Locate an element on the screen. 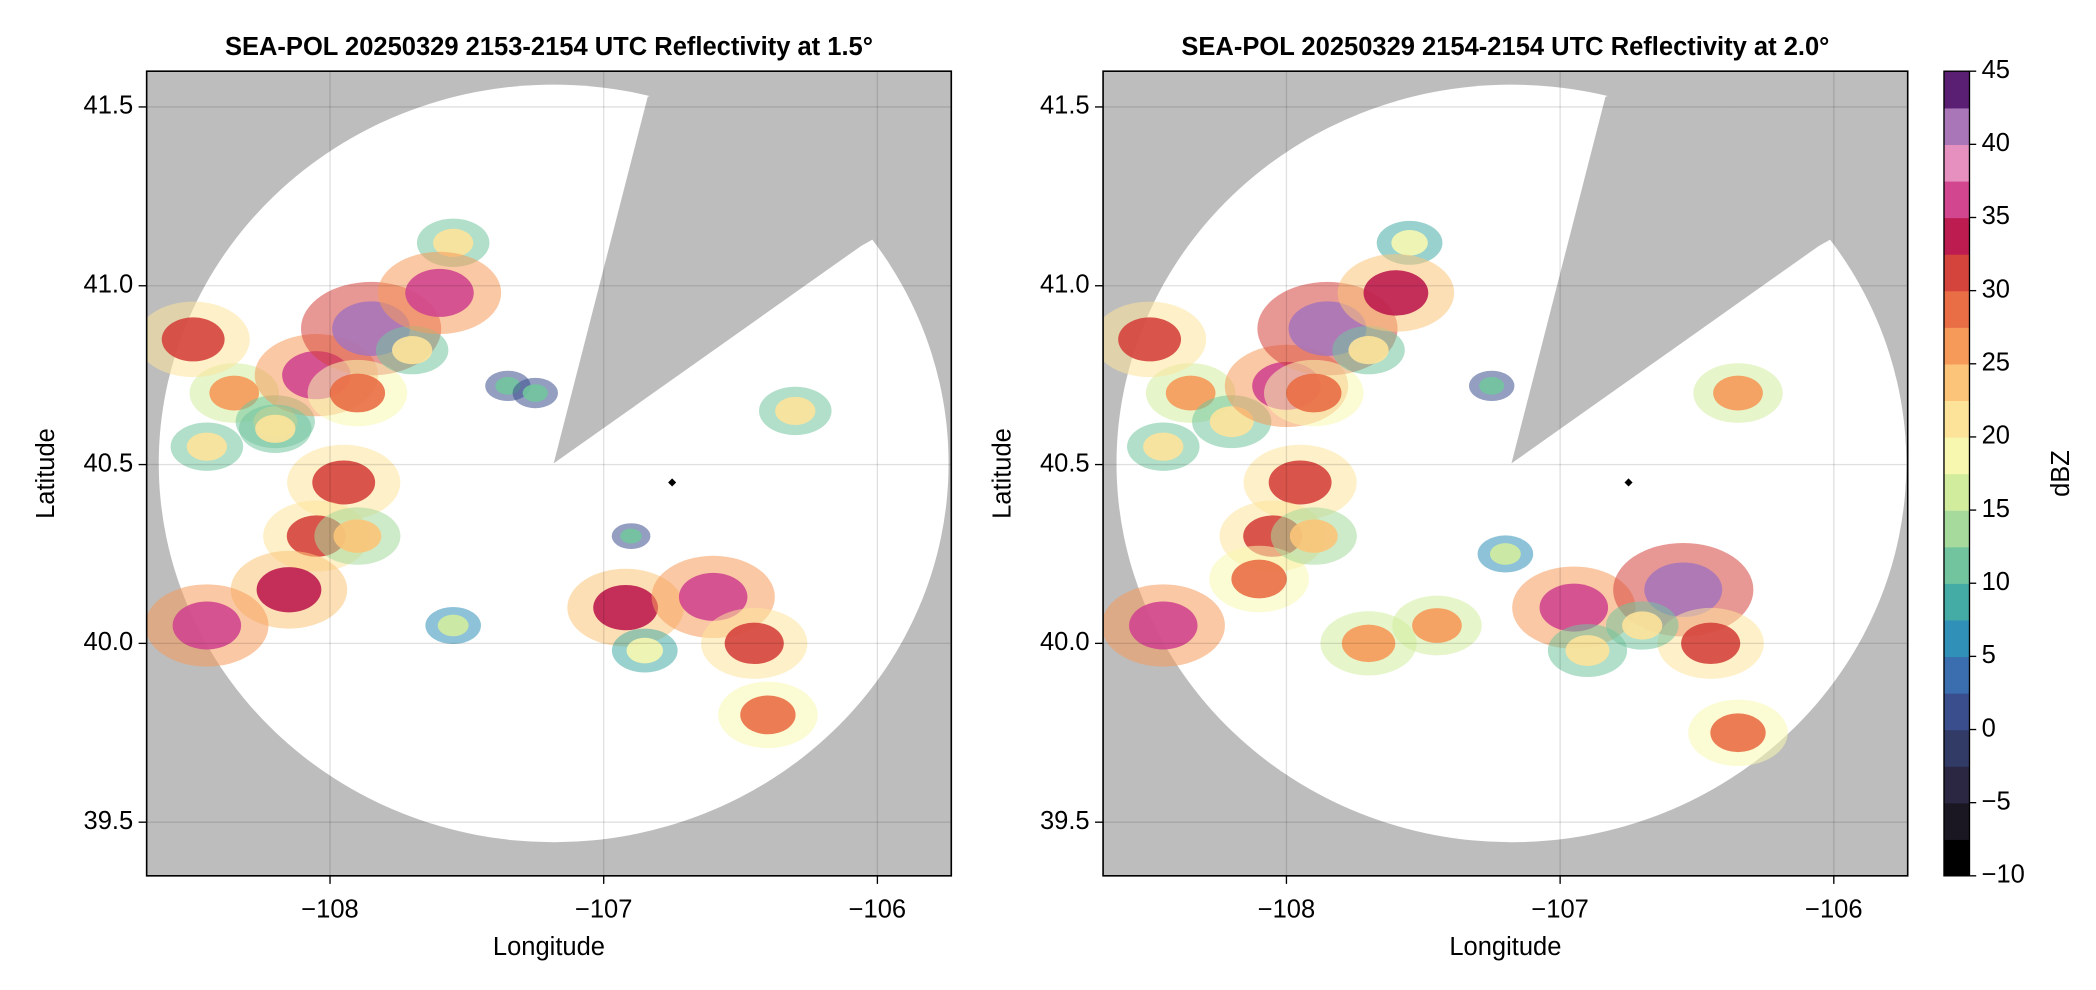  y-axis-label: Latitude is located at coordinates (46, 473).